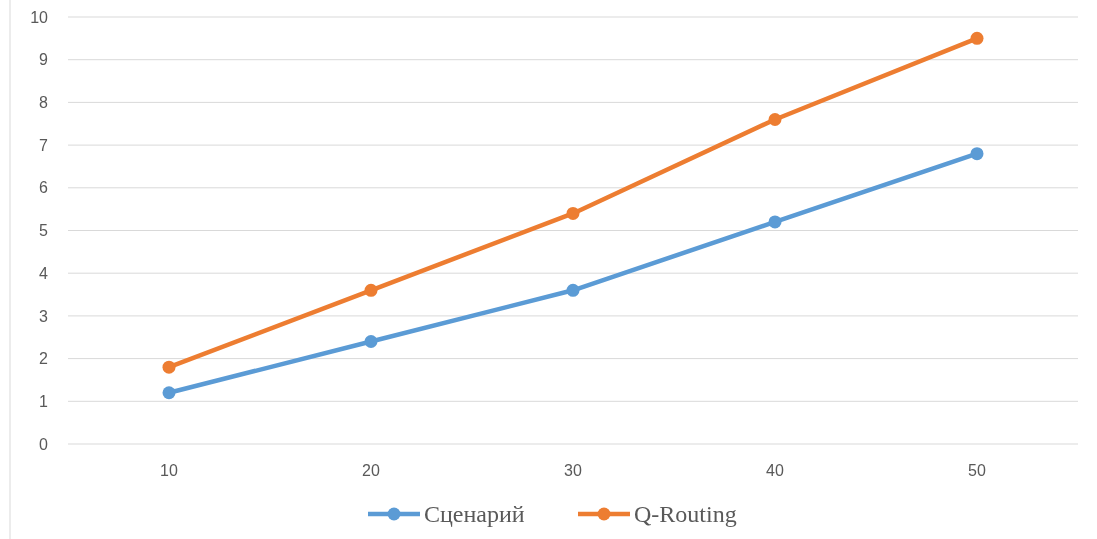  I want to click on y-tick-label: 5, so click(44, 231).